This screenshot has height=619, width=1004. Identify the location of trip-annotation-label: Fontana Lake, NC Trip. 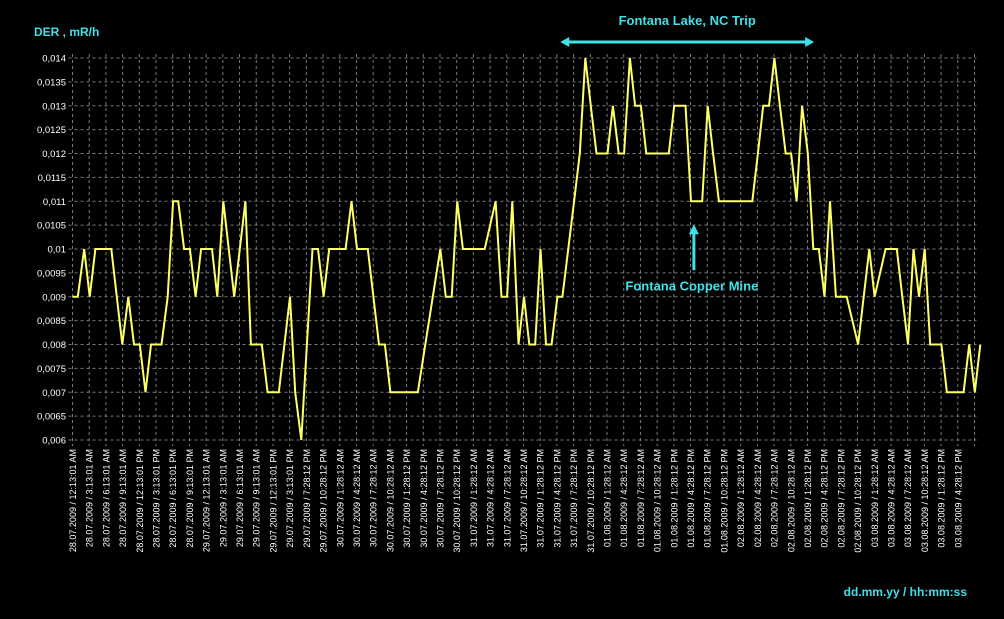
(687, 20).